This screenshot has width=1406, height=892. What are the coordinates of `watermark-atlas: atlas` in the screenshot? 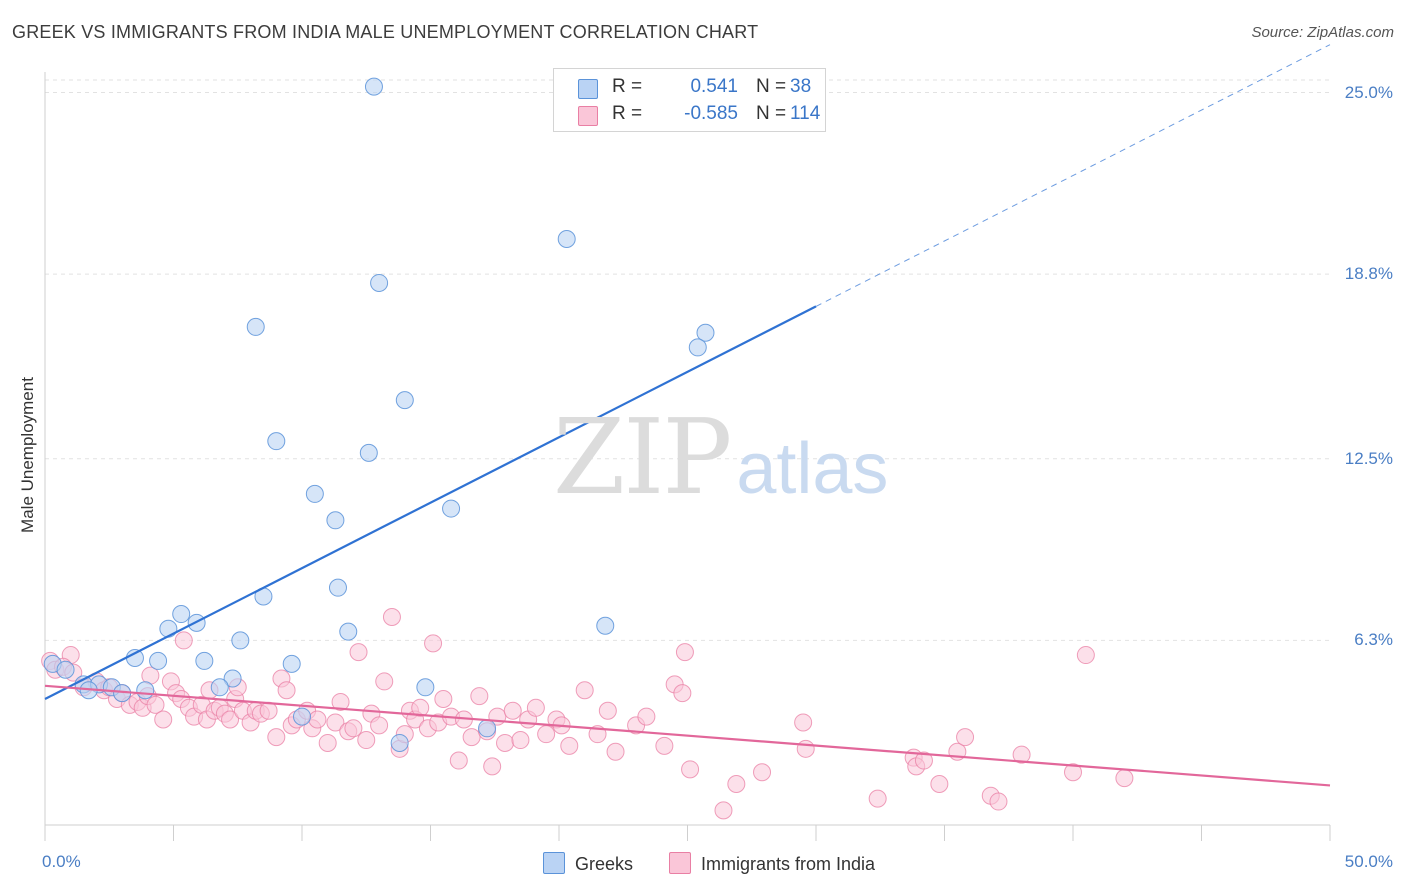 It's located at (812, 469).